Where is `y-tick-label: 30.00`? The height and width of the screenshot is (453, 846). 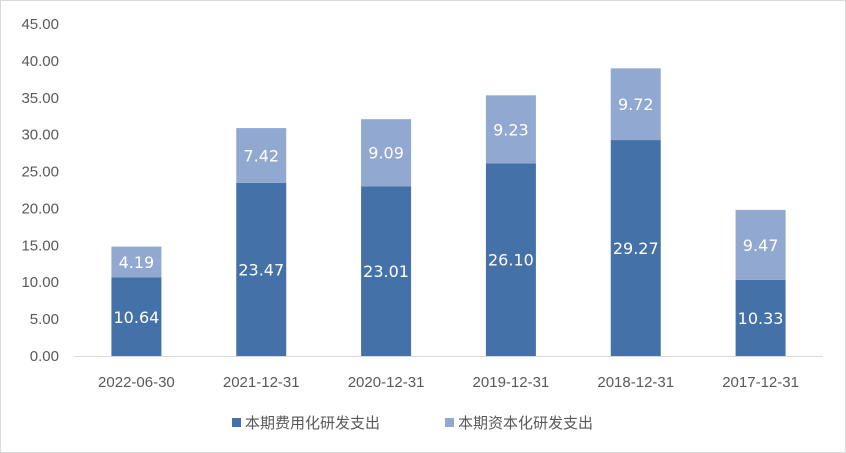
y-tick-label: 30.00 is located at coordinates (40, 135).